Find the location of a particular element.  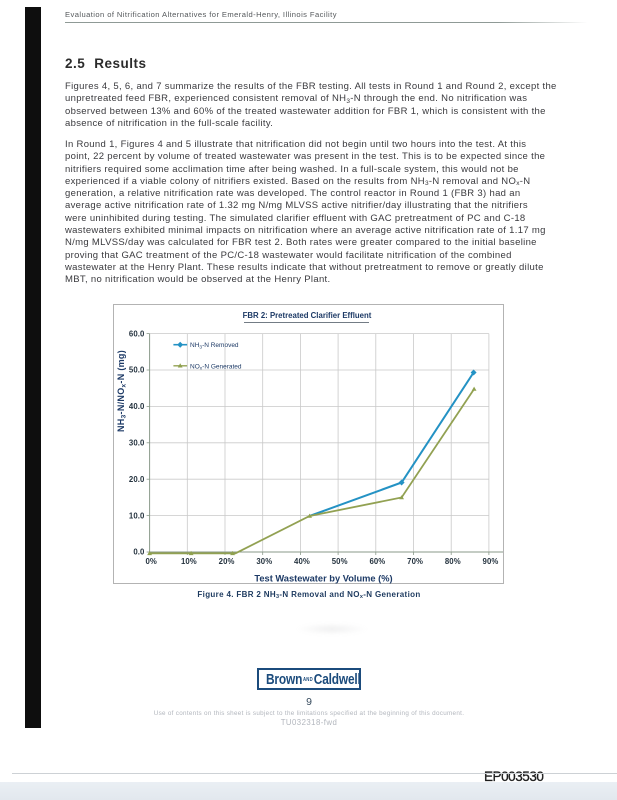

svg-text:FBR 2: Pretreated Clarifier Ef: FBR 2: Pretreated Clarifier Effluent is located at coordinates (307, 315).